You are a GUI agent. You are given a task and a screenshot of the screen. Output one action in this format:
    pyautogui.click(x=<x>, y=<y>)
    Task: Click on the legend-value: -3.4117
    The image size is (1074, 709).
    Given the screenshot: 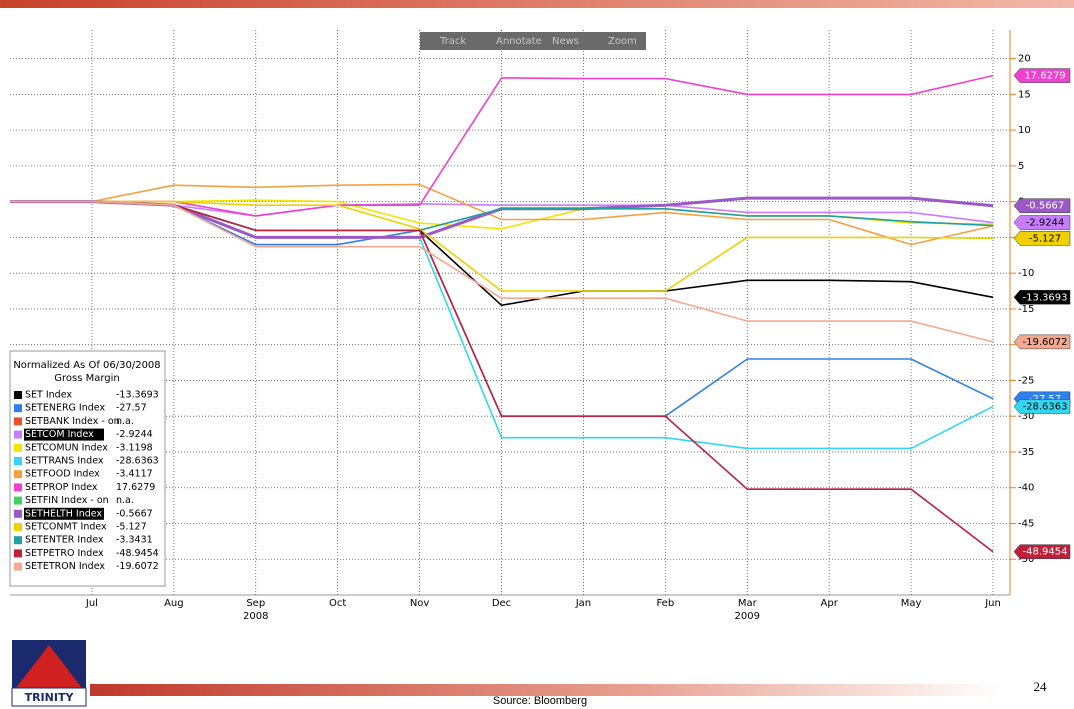 What is the action you would take?
    pyautogui.click(x=134, y=474)
    